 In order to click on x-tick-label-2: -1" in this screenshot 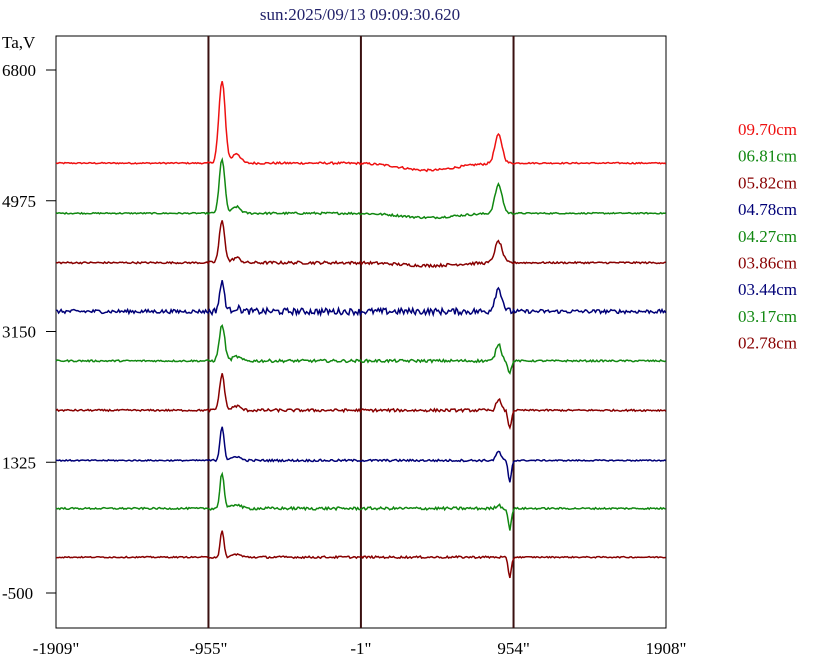, I will do `click(360, 648)`.